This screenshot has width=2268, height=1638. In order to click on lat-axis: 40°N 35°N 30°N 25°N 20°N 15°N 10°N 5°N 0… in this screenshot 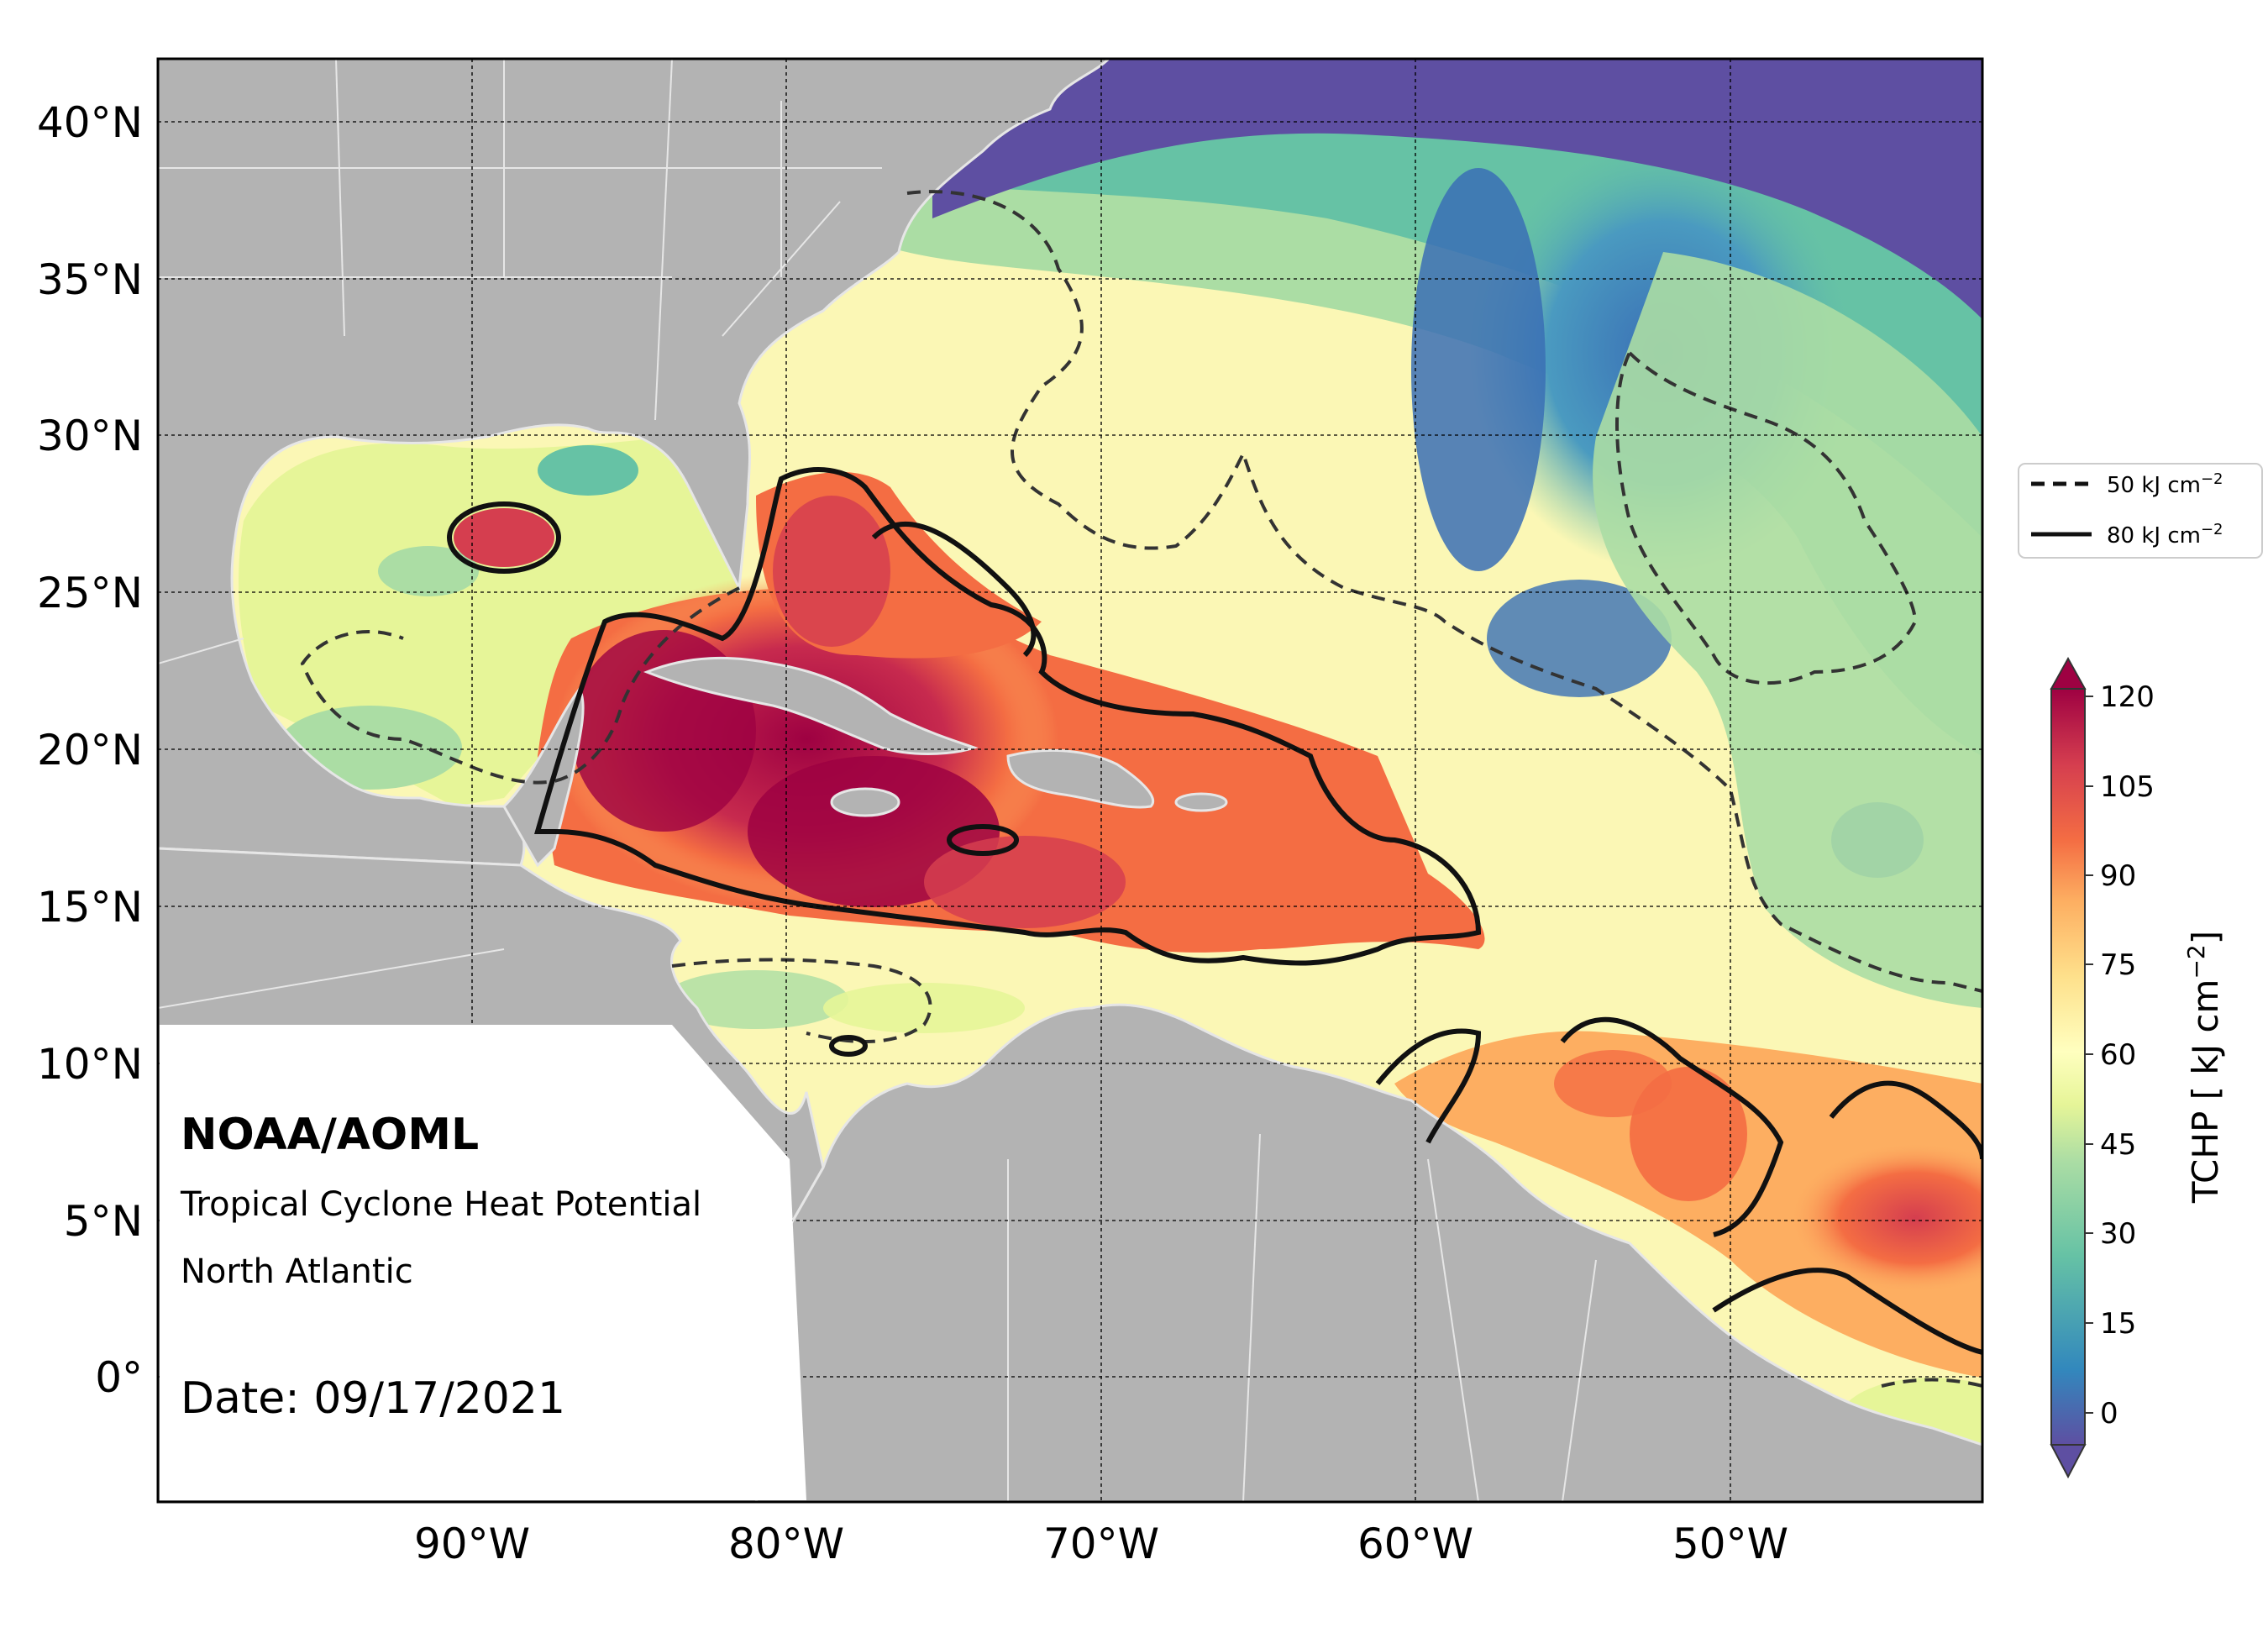, I will do `click(90, 750)`.